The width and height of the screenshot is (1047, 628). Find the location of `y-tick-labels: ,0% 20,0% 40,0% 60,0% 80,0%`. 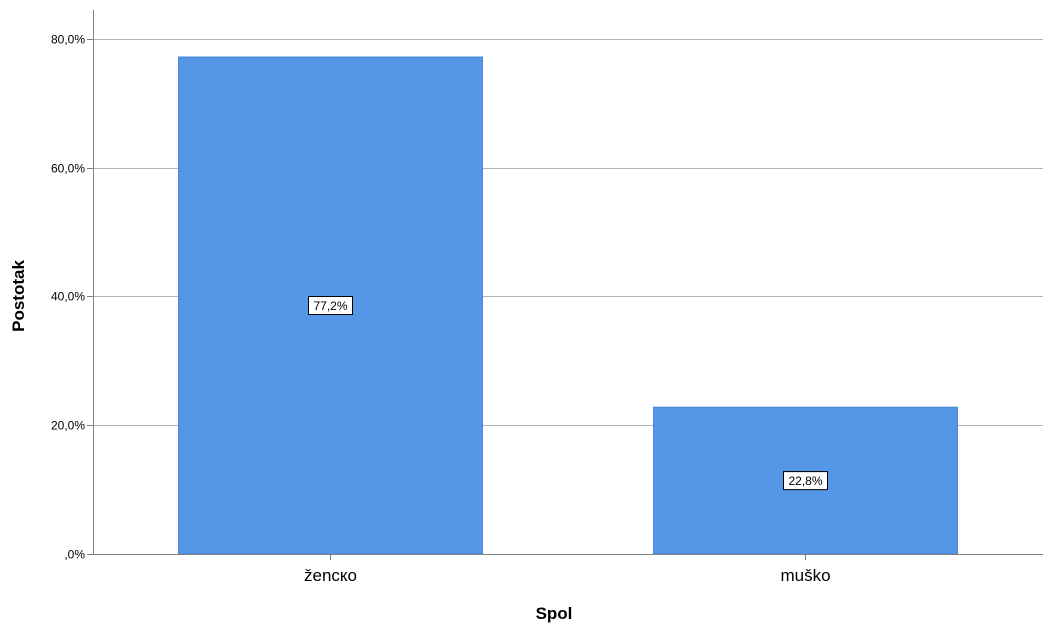

y-tick-labels: ,0% 20,0% 40,0% 60,0% 80,0% is located at coordinates (68, 297).